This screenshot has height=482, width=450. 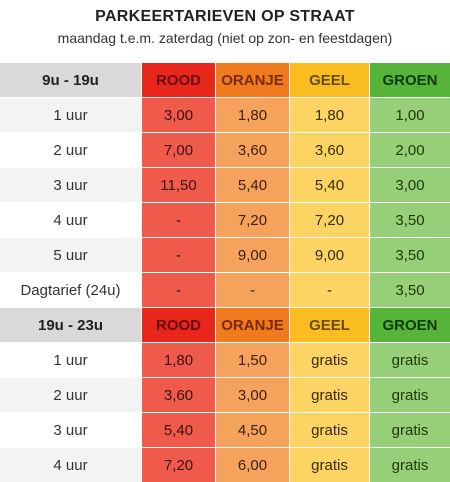 I want to click on table-row: 4 uur - 7,20 7,20 3,50, so click(x=225, y=219).